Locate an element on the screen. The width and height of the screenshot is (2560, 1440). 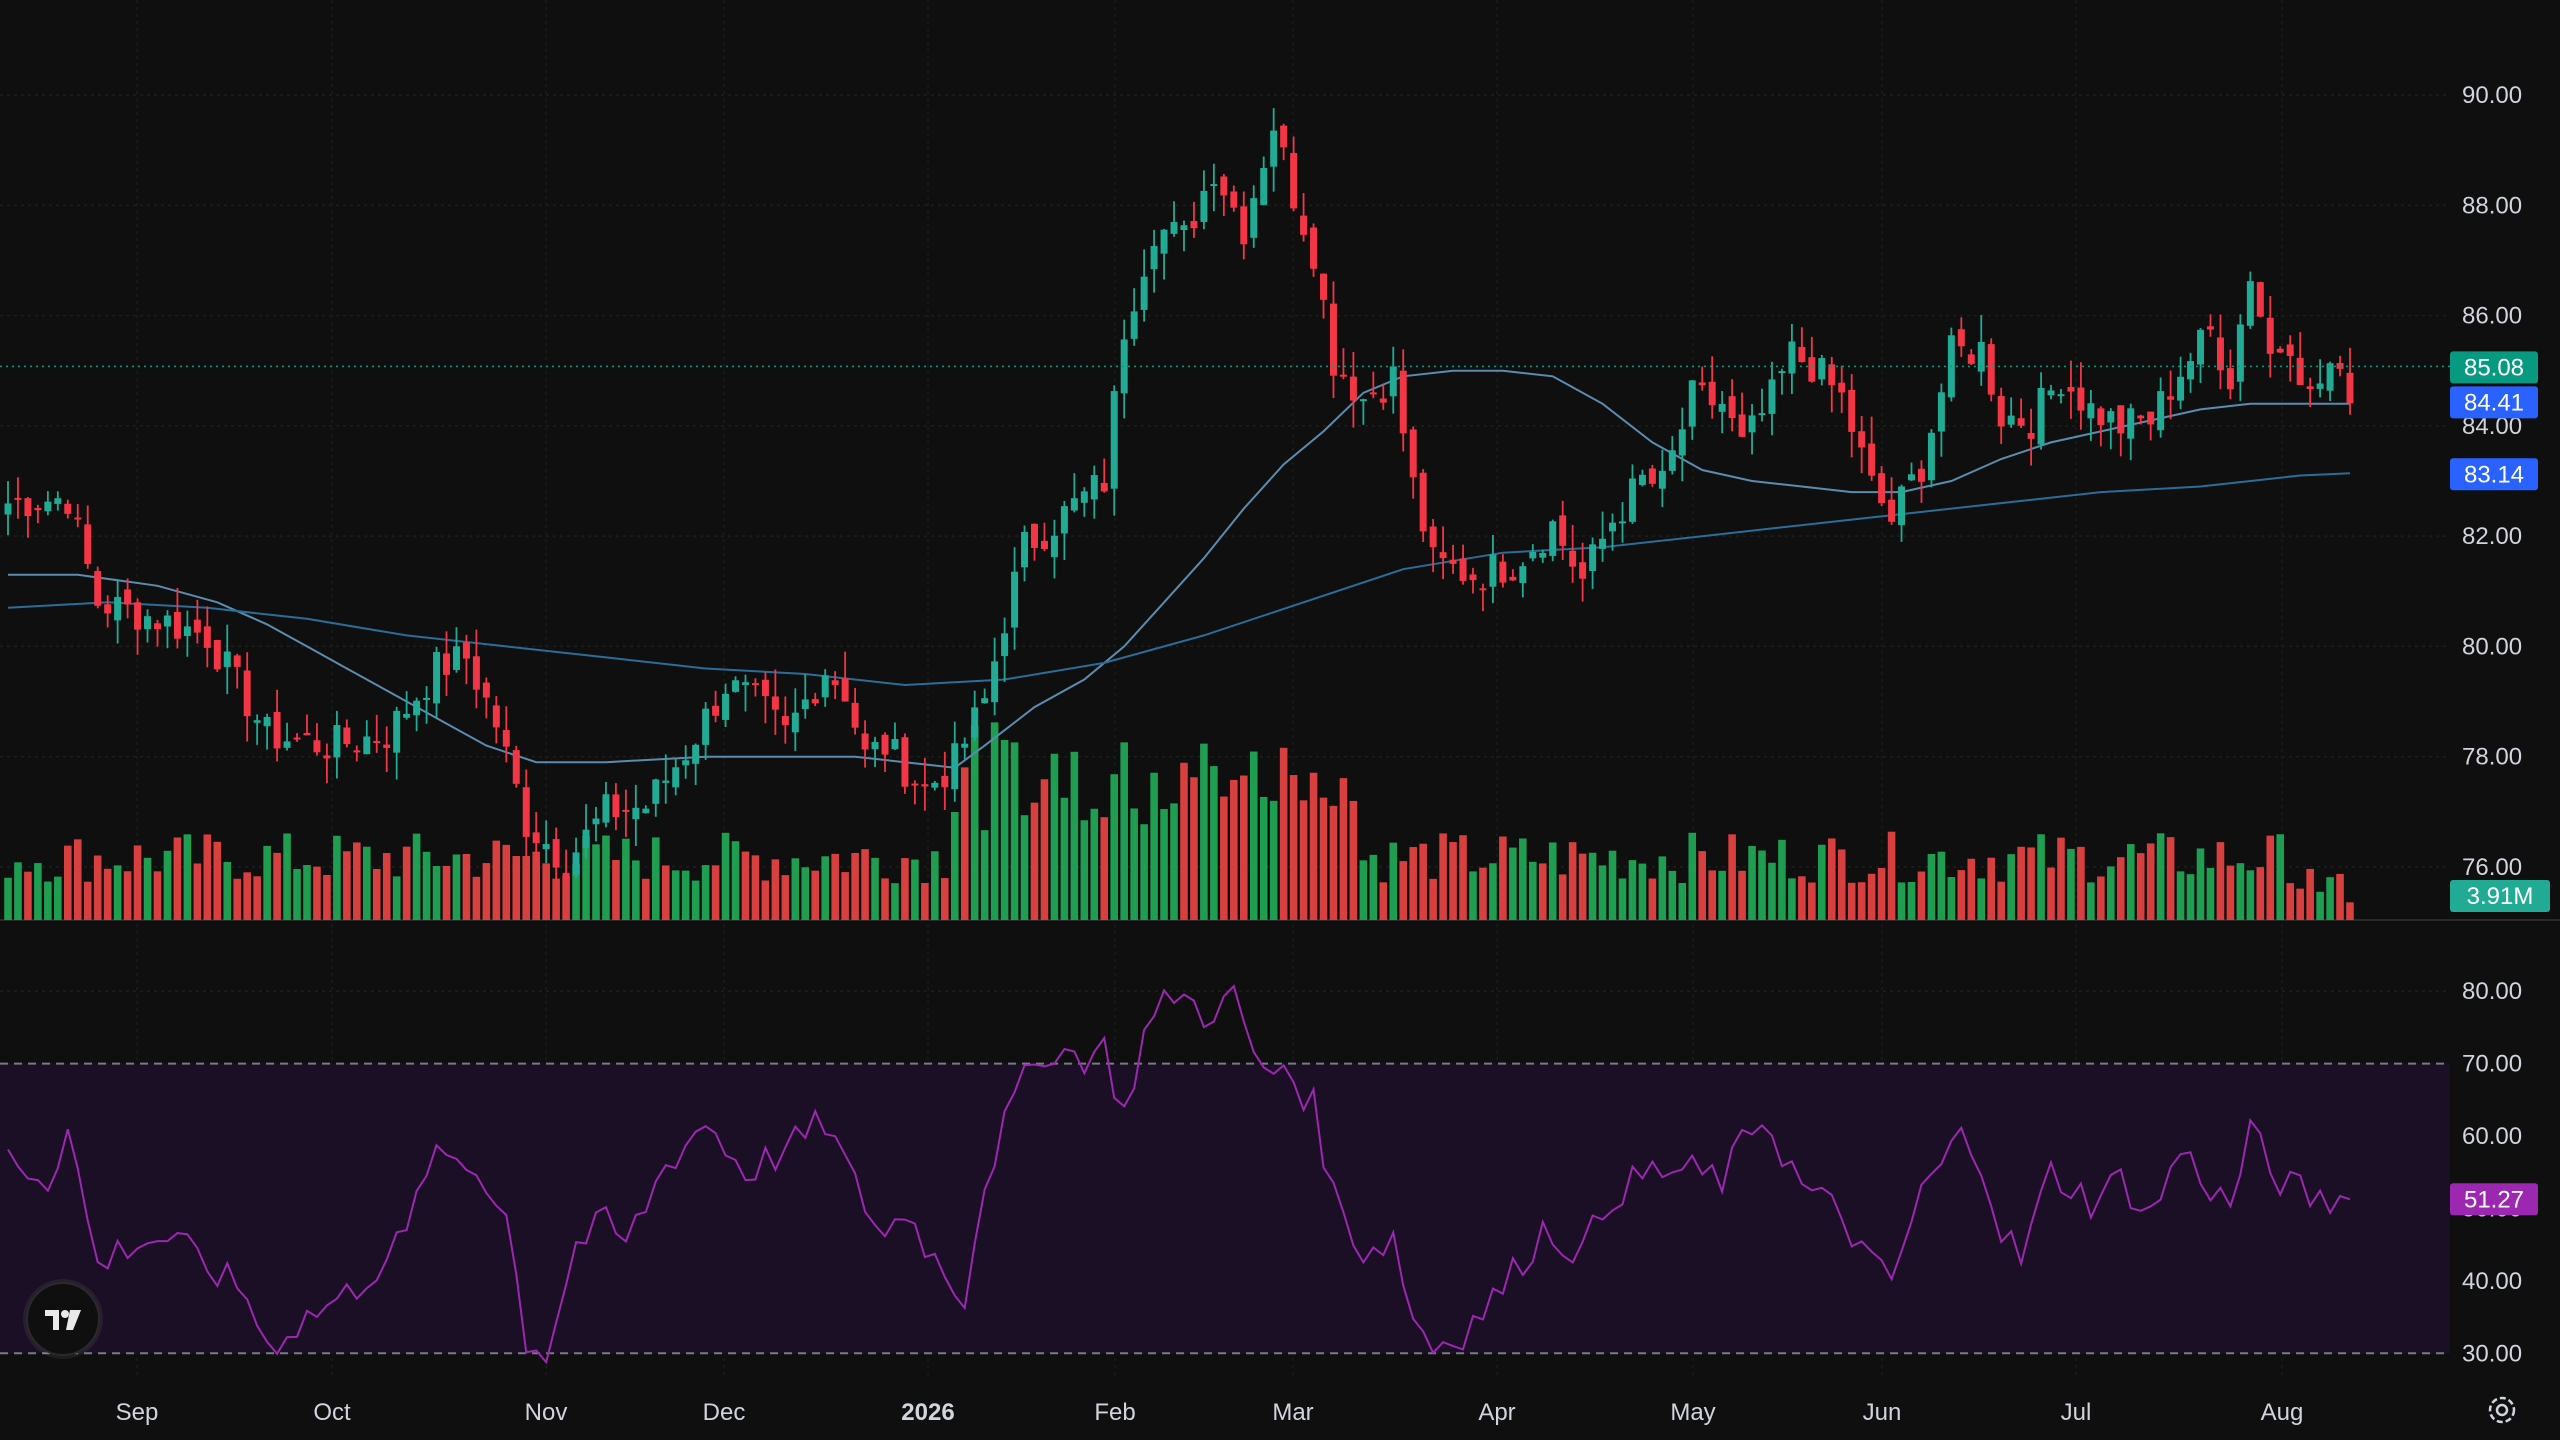
price-tick-label: 78.00 is located at coordinates (2492, 757).